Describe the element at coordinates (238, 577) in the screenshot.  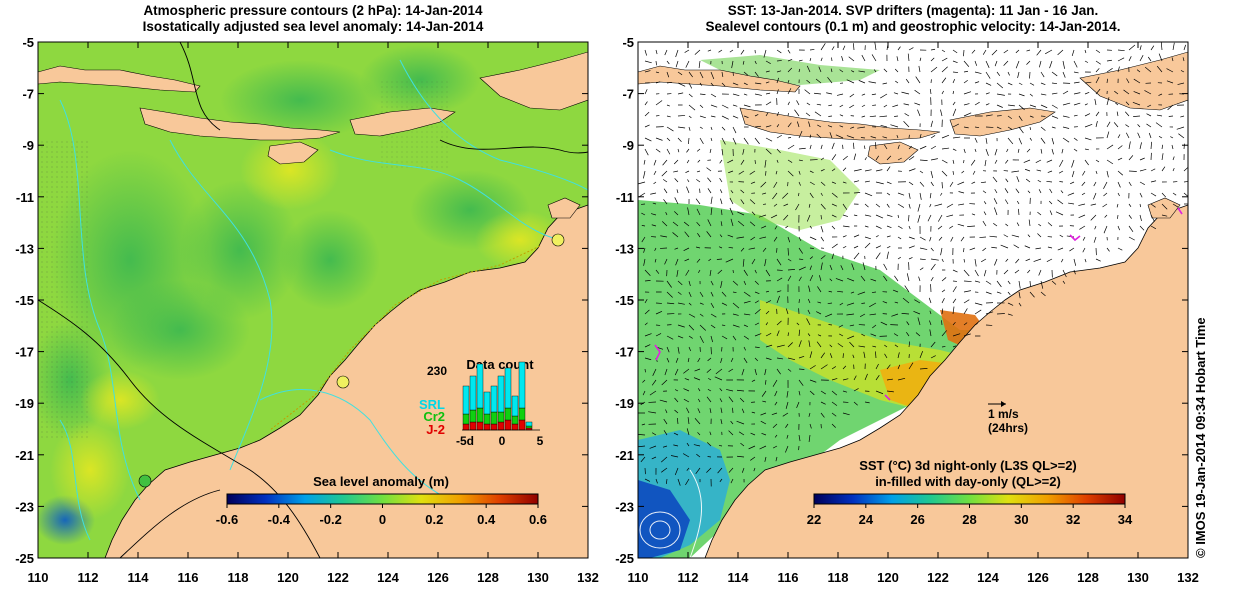
I see `left-lon-tick-label: 118` at that location.